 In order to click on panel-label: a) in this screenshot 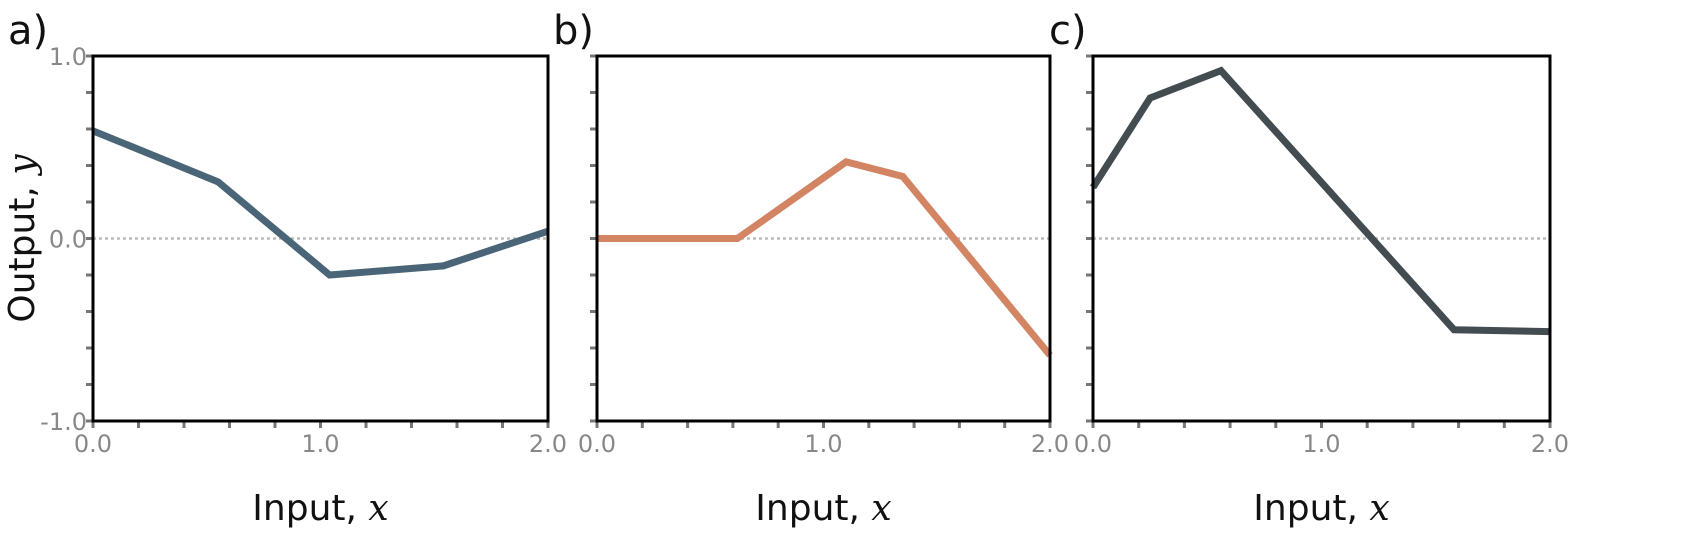, I will do `click(28, 31)`.